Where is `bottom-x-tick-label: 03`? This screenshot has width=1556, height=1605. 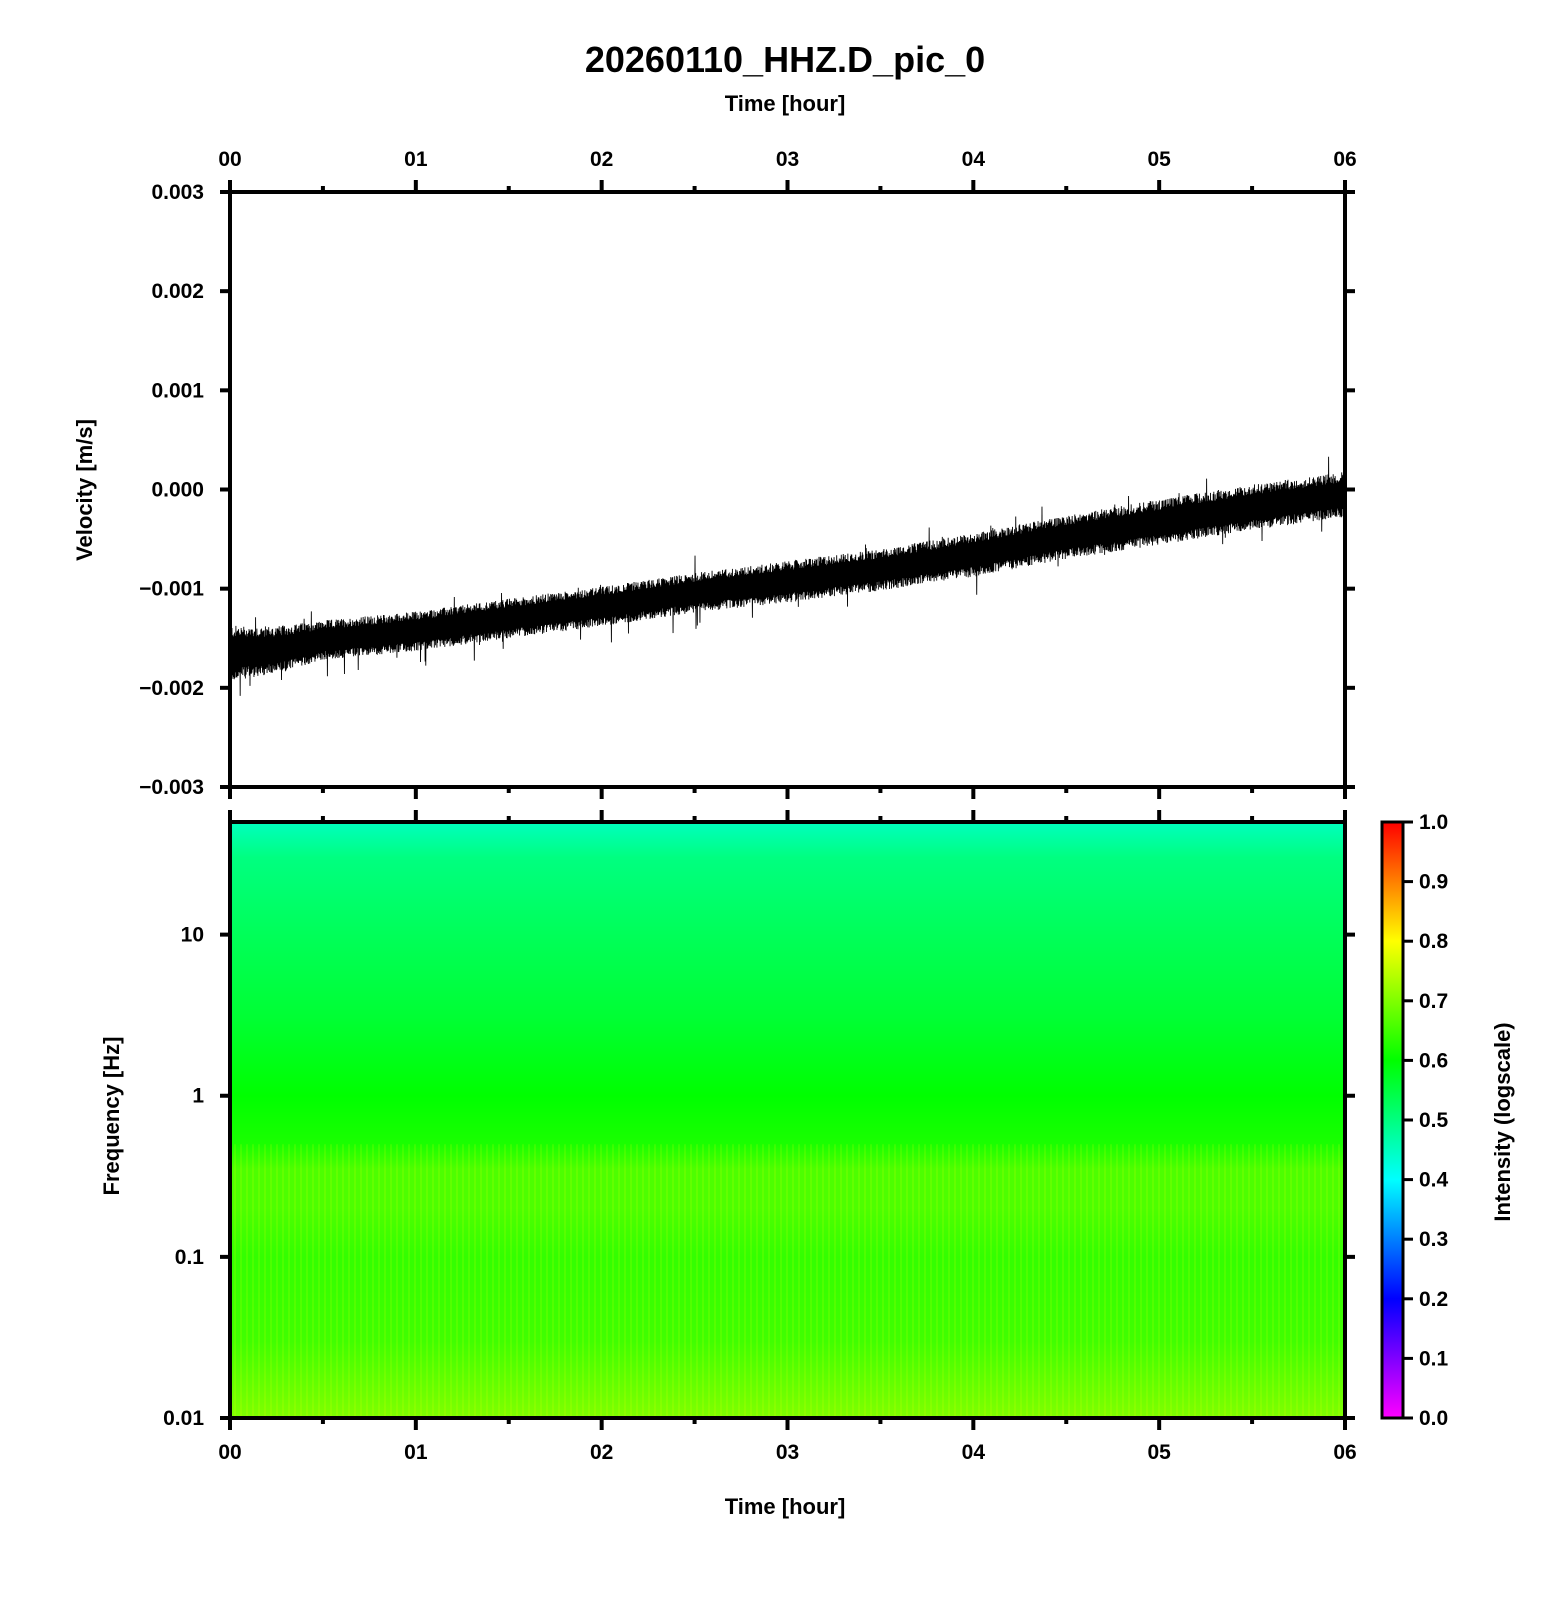
bottom-x-tick-label: 03 is located at coordinates (787, 1452).